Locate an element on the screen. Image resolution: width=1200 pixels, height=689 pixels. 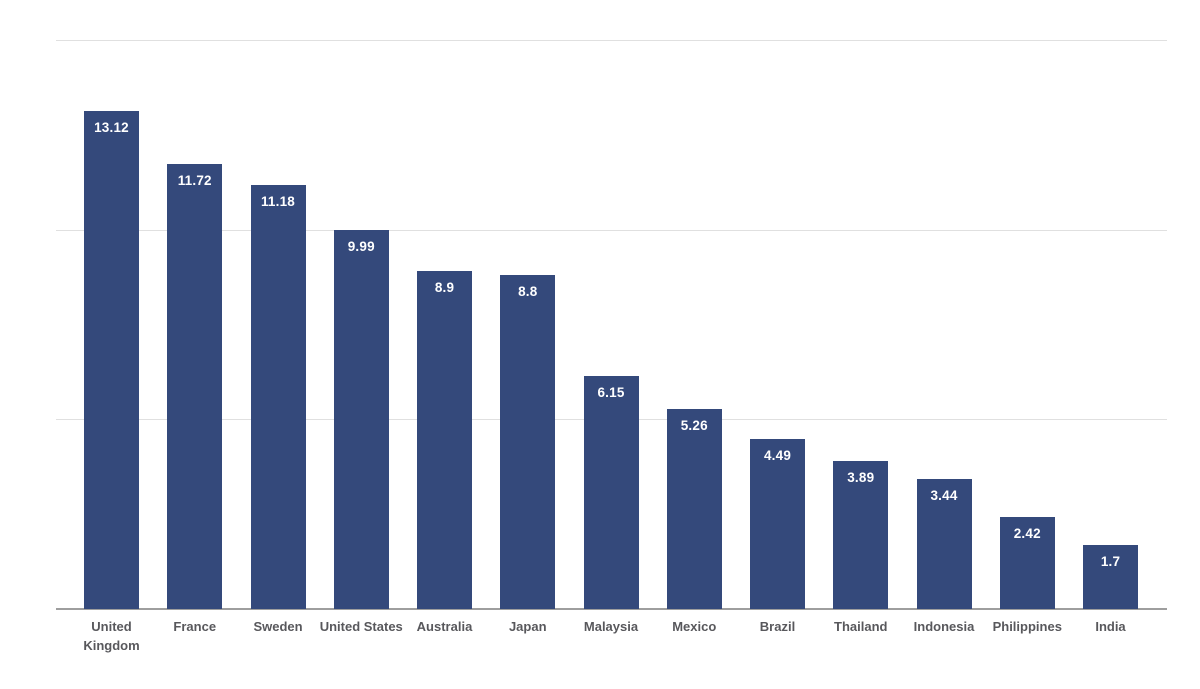
x-axis-label: United States is located at coordinates (361, 626).